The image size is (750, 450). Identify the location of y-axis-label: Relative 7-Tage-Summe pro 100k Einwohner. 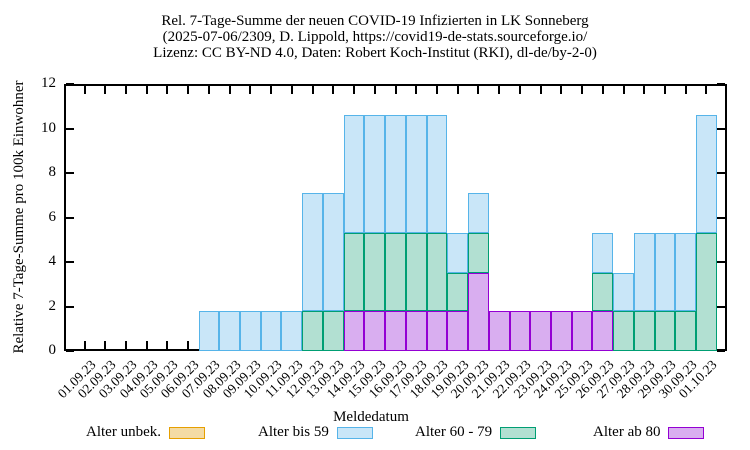
(19, 217).